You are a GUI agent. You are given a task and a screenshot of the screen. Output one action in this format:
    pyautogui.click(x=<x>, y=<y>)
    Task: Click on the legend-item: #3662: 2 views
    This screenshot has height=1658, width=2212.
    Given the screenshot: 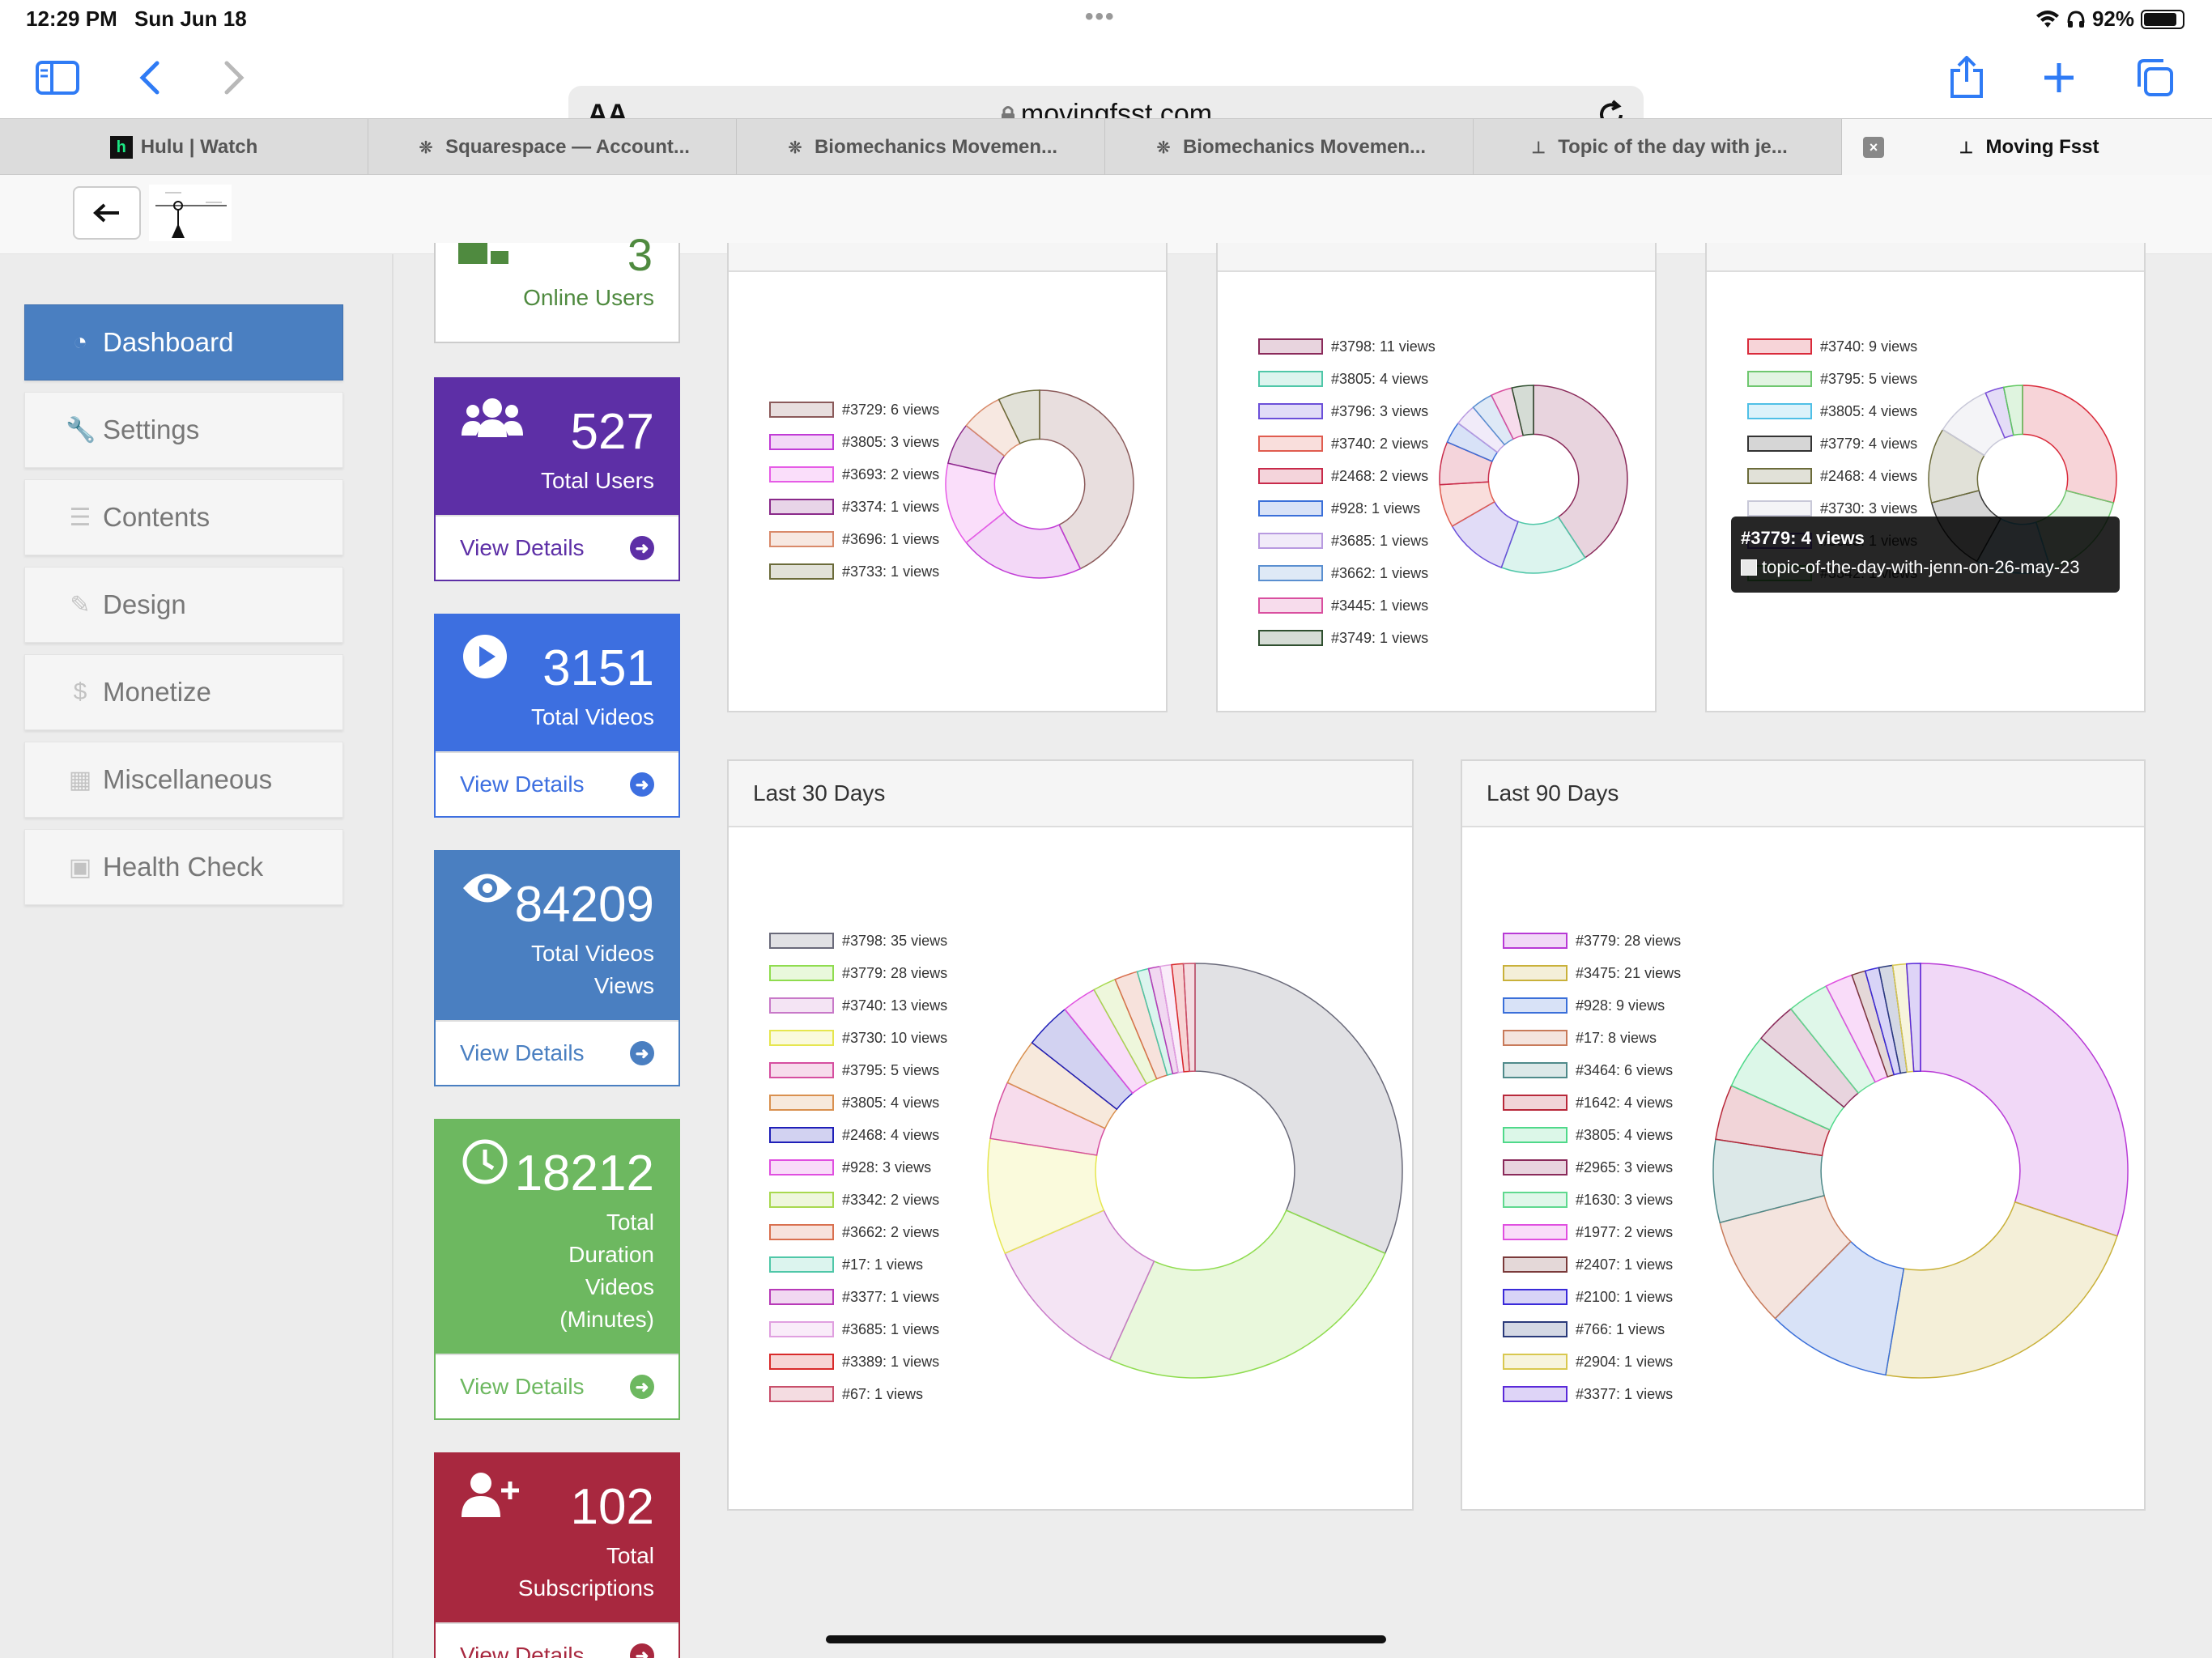 What is the action you would take?
    pyautogui.click(x=870, y=1232)
    